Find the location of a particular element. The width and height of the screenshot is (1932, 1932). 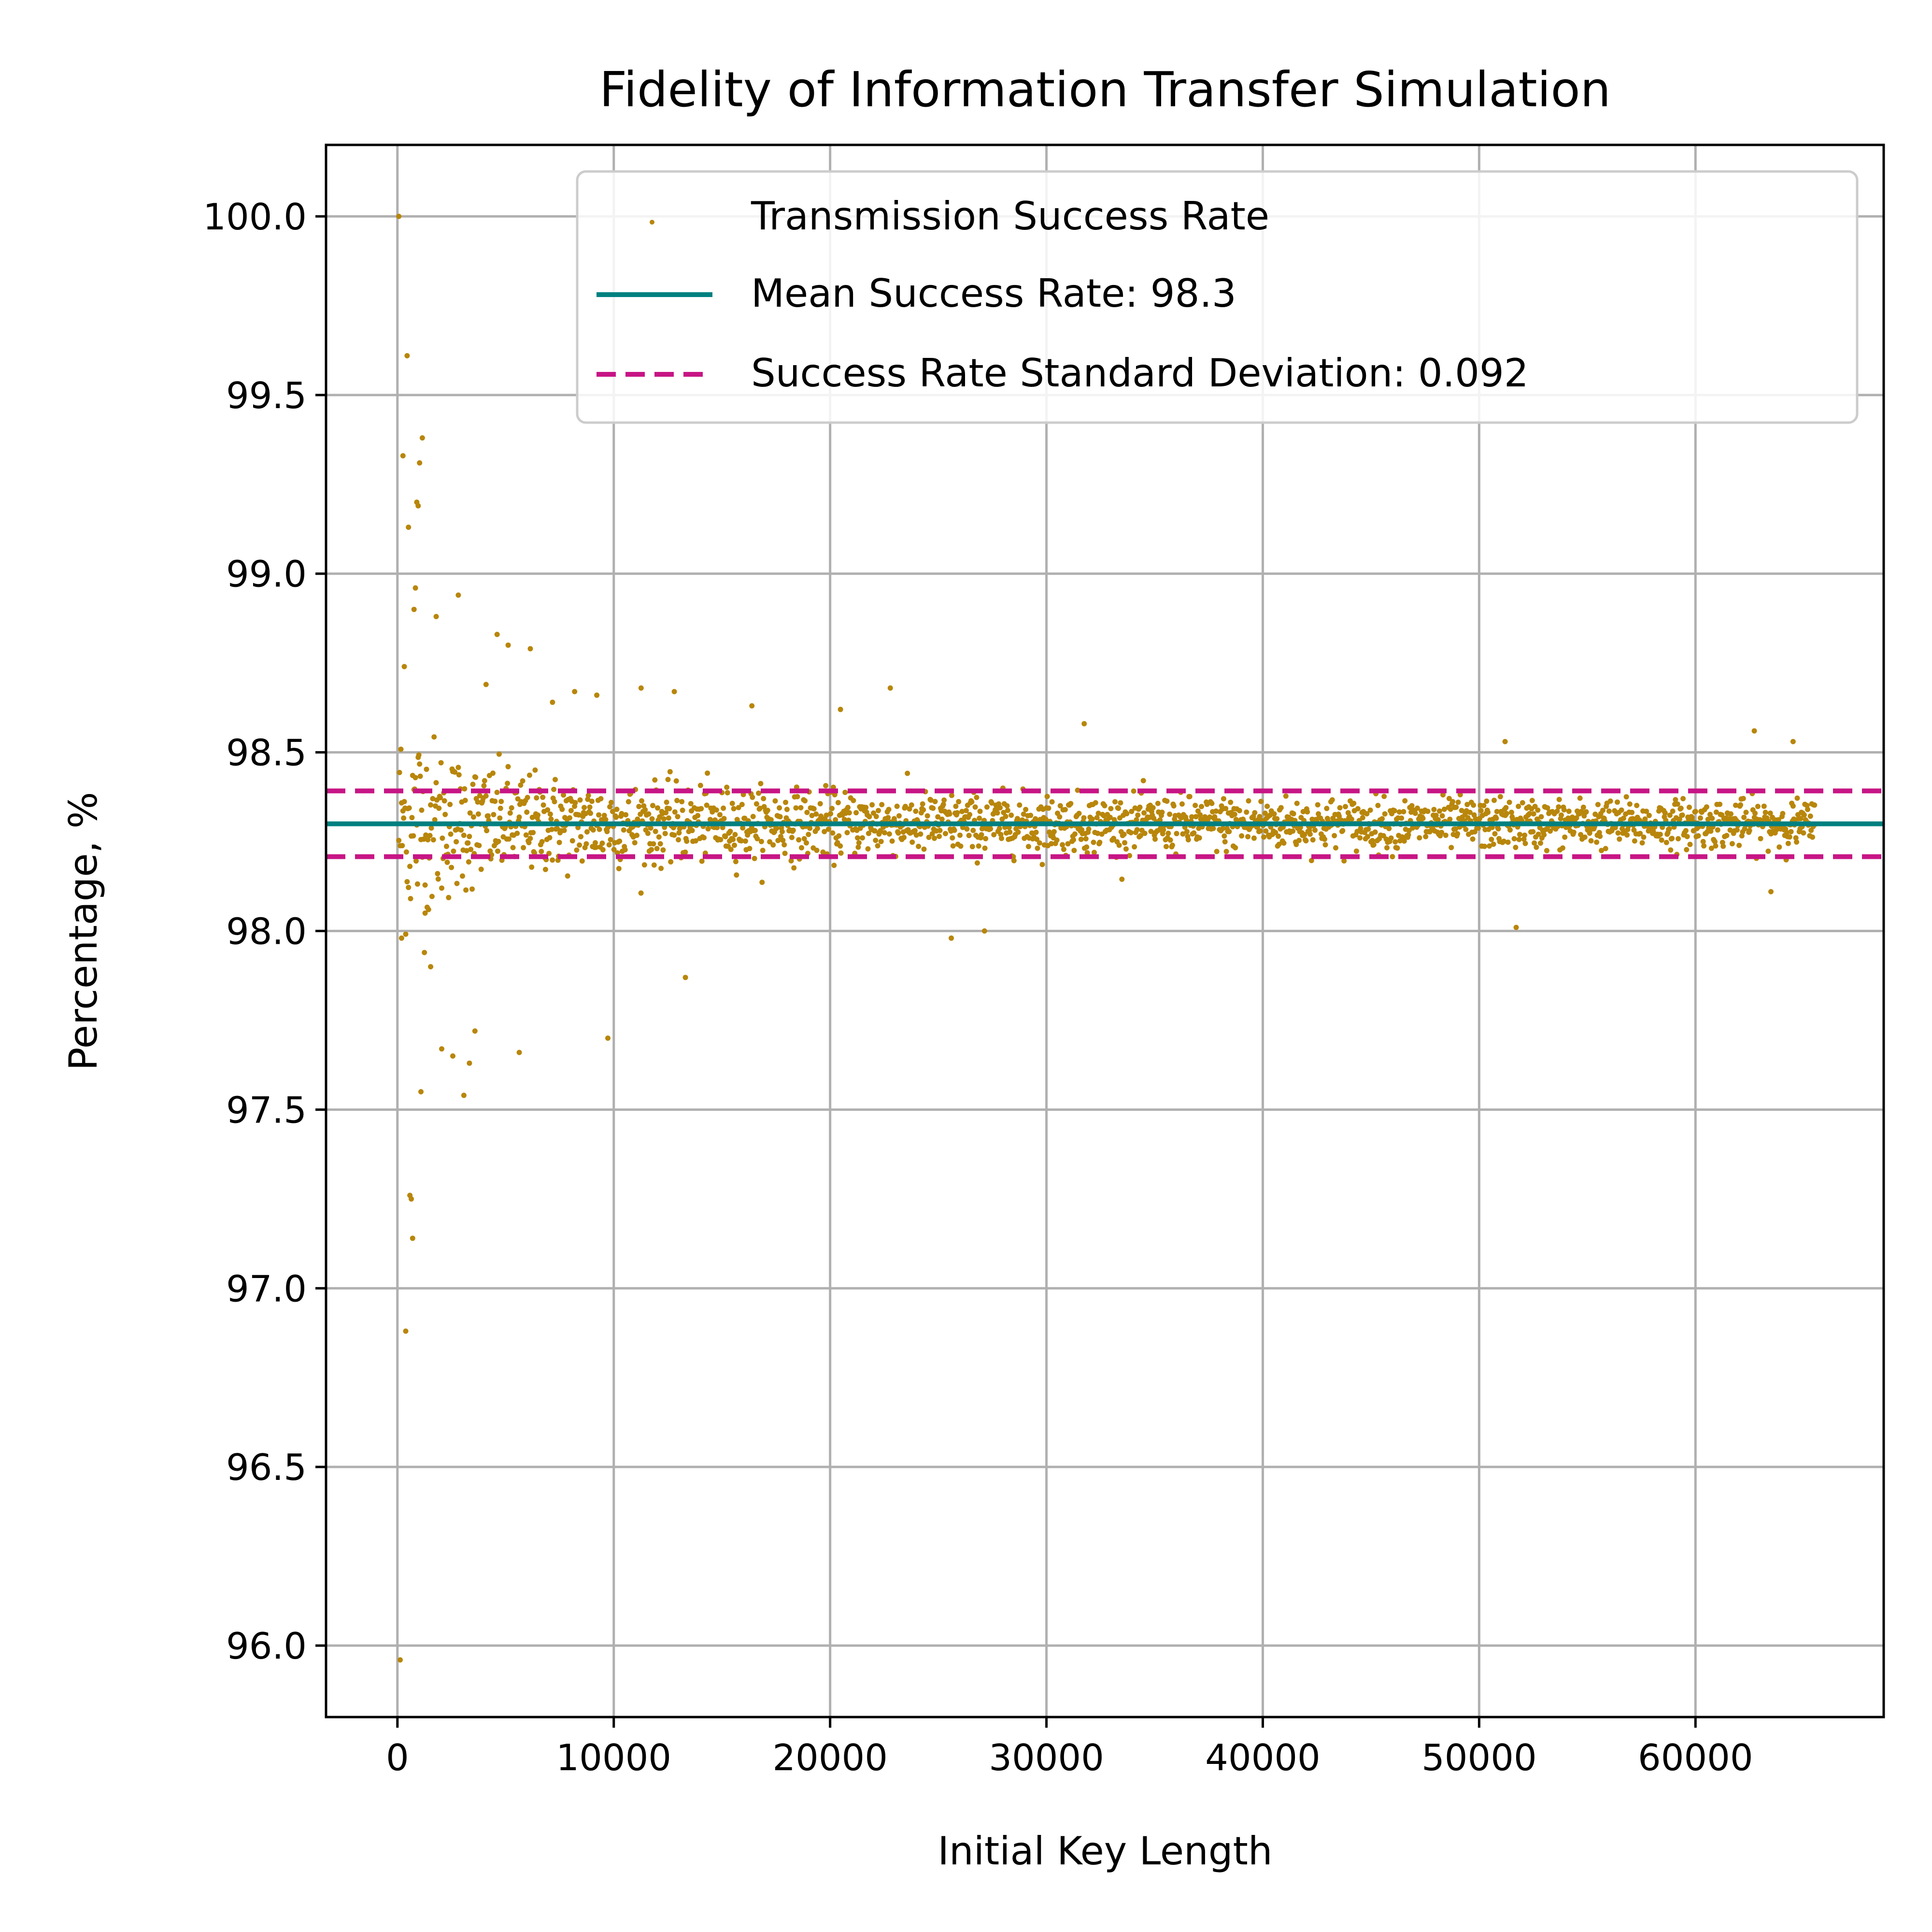

y-tick-label: 99.0 is located at coordinates (266, 574).